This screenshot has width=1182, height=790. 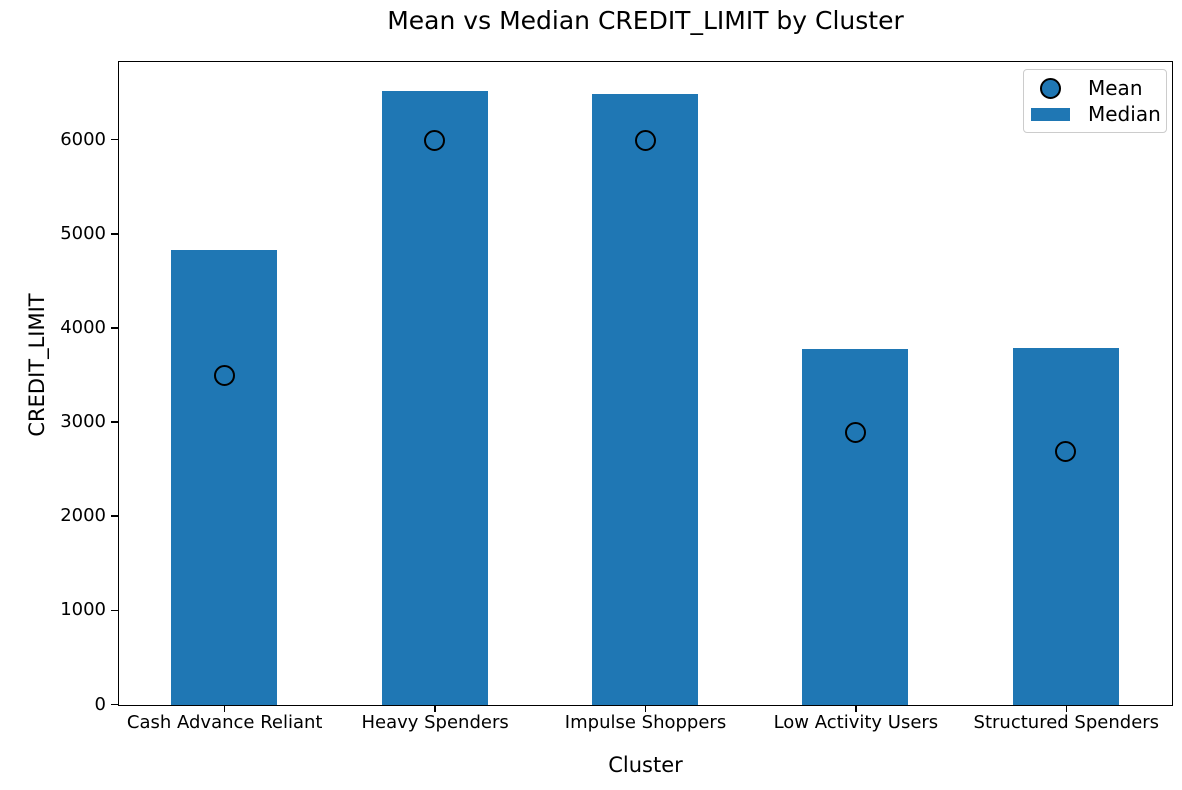 What do you see at coordinates (83, 139) in the screenshot?
I see `y-tick-label: 6000` at bounding box center [83, 139].